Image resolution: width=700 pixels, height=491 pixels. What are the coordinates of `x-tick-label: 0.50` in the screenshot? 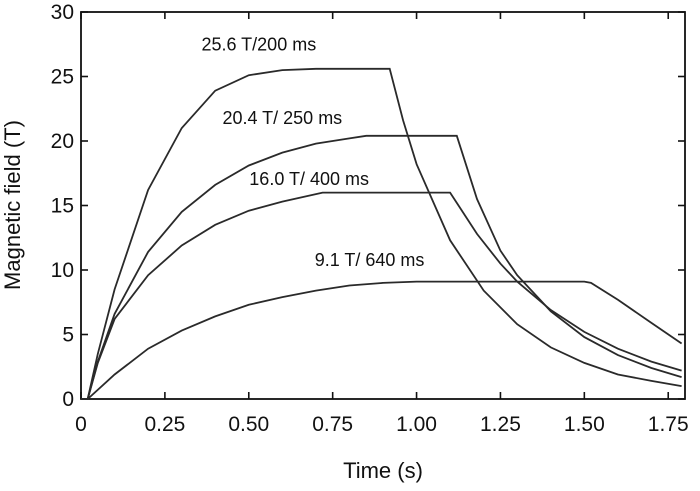 It's located at (248, 424).